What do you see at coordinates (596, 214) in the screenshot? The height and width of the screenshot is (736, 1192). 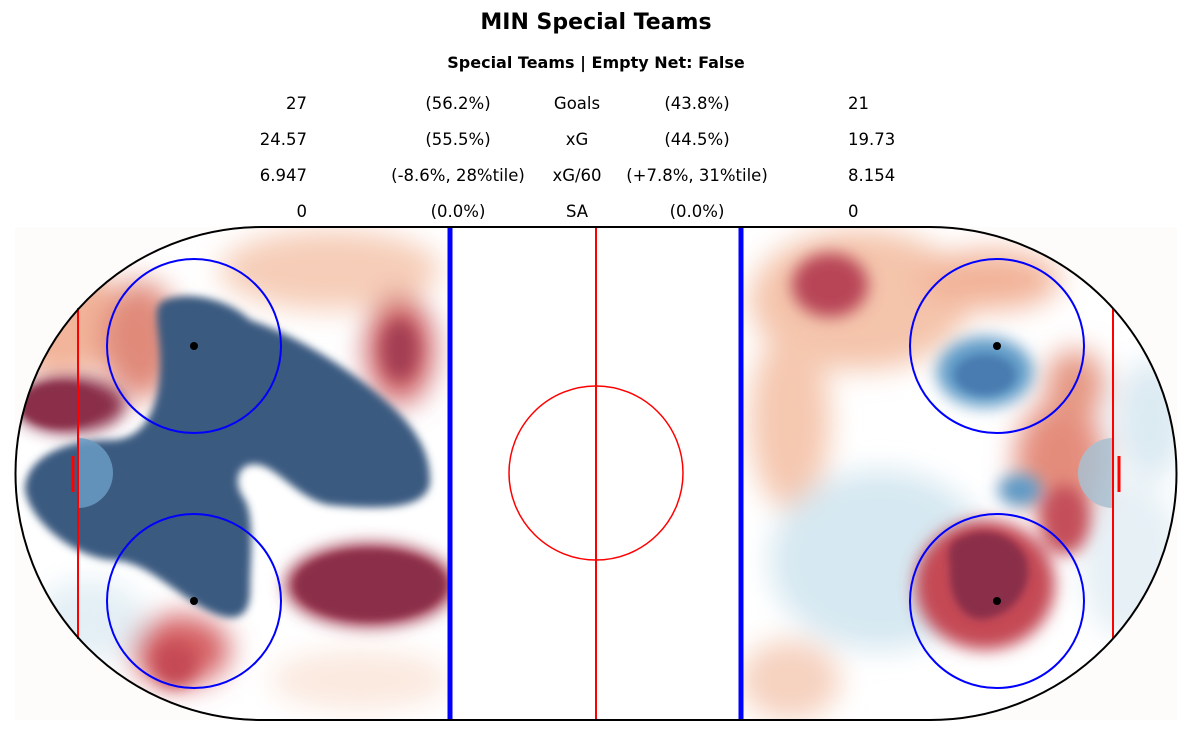 I see `stat-row-sa: 0 (0.0%) SA (0.0%) 0` at bounding box center [596, 214].